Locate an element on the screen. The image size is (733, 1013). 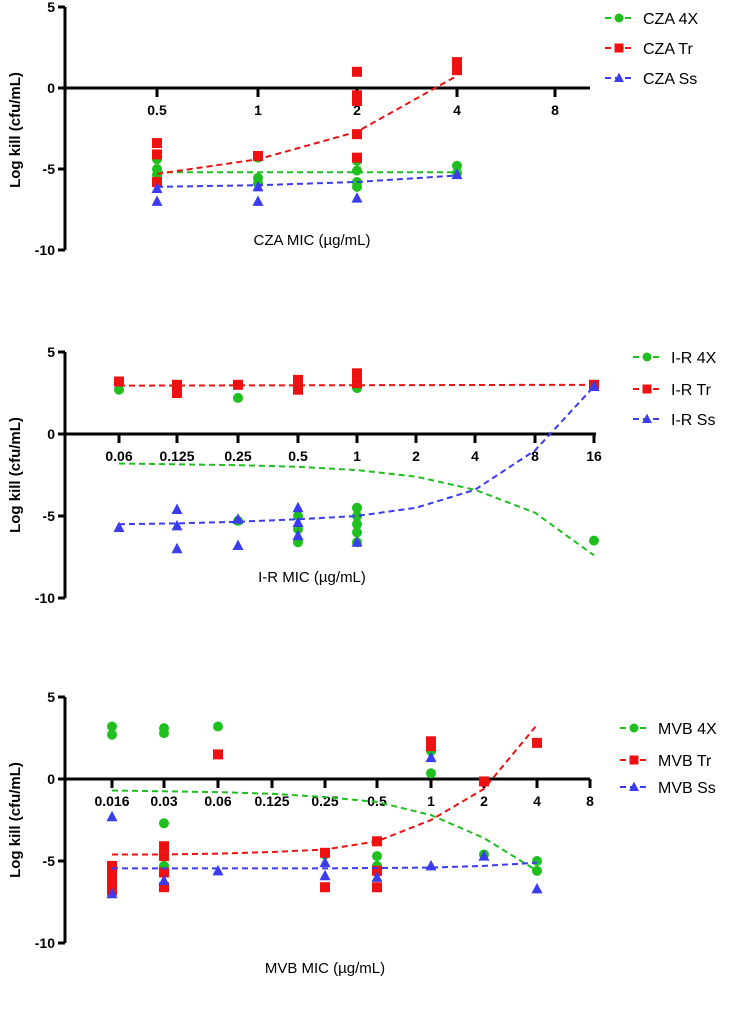
legend-label: CZA 4X is located at coordinates (670, 19).